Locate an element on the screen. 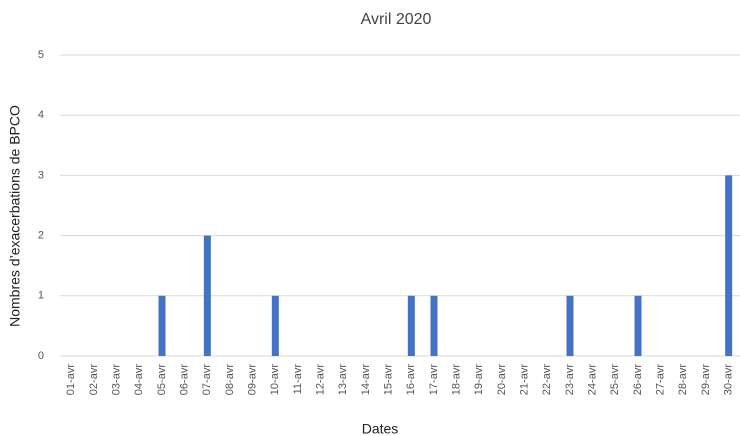 This screenshot has height=436, width=740. x-tick-label: 03-avr is located at coordinates (117, 380).